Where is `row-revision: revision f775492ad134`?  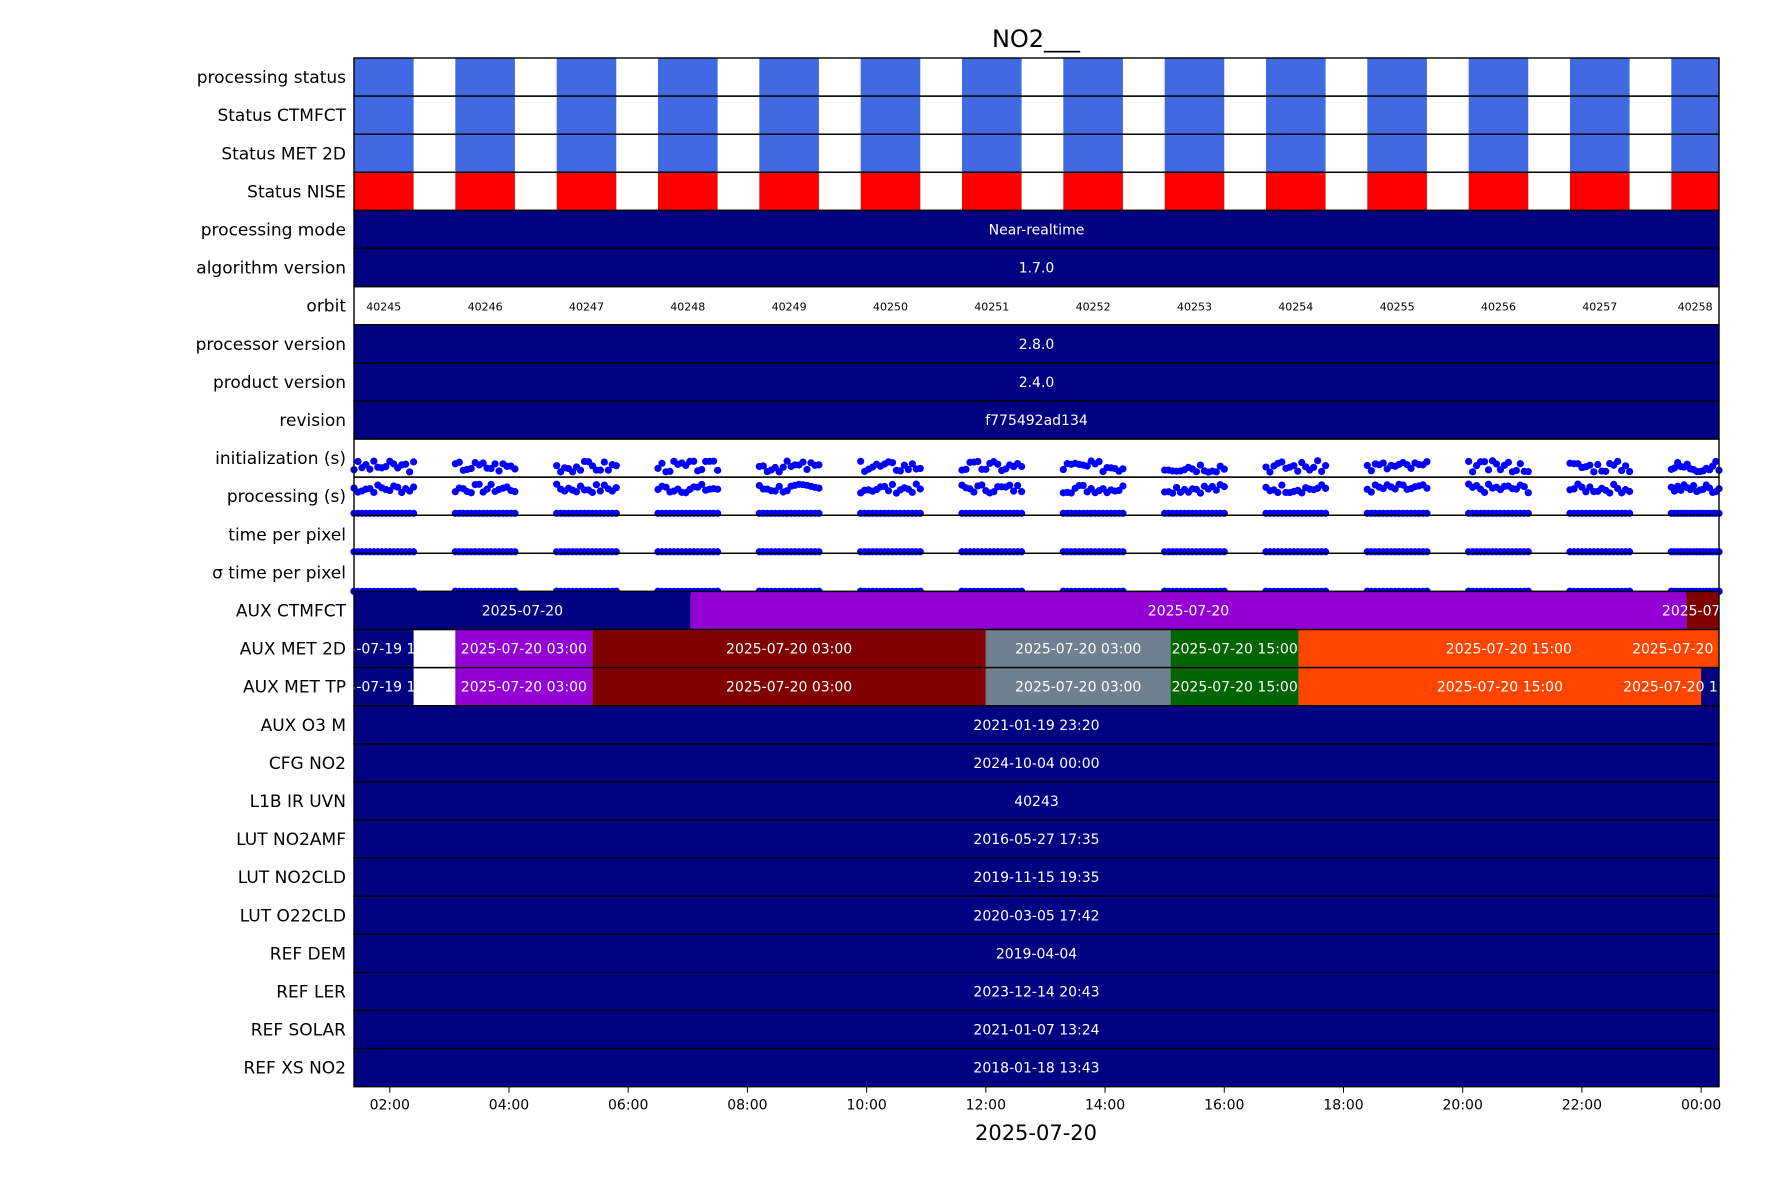
row-revision: revision f775492ad134 is located at coordinates (999, 420).